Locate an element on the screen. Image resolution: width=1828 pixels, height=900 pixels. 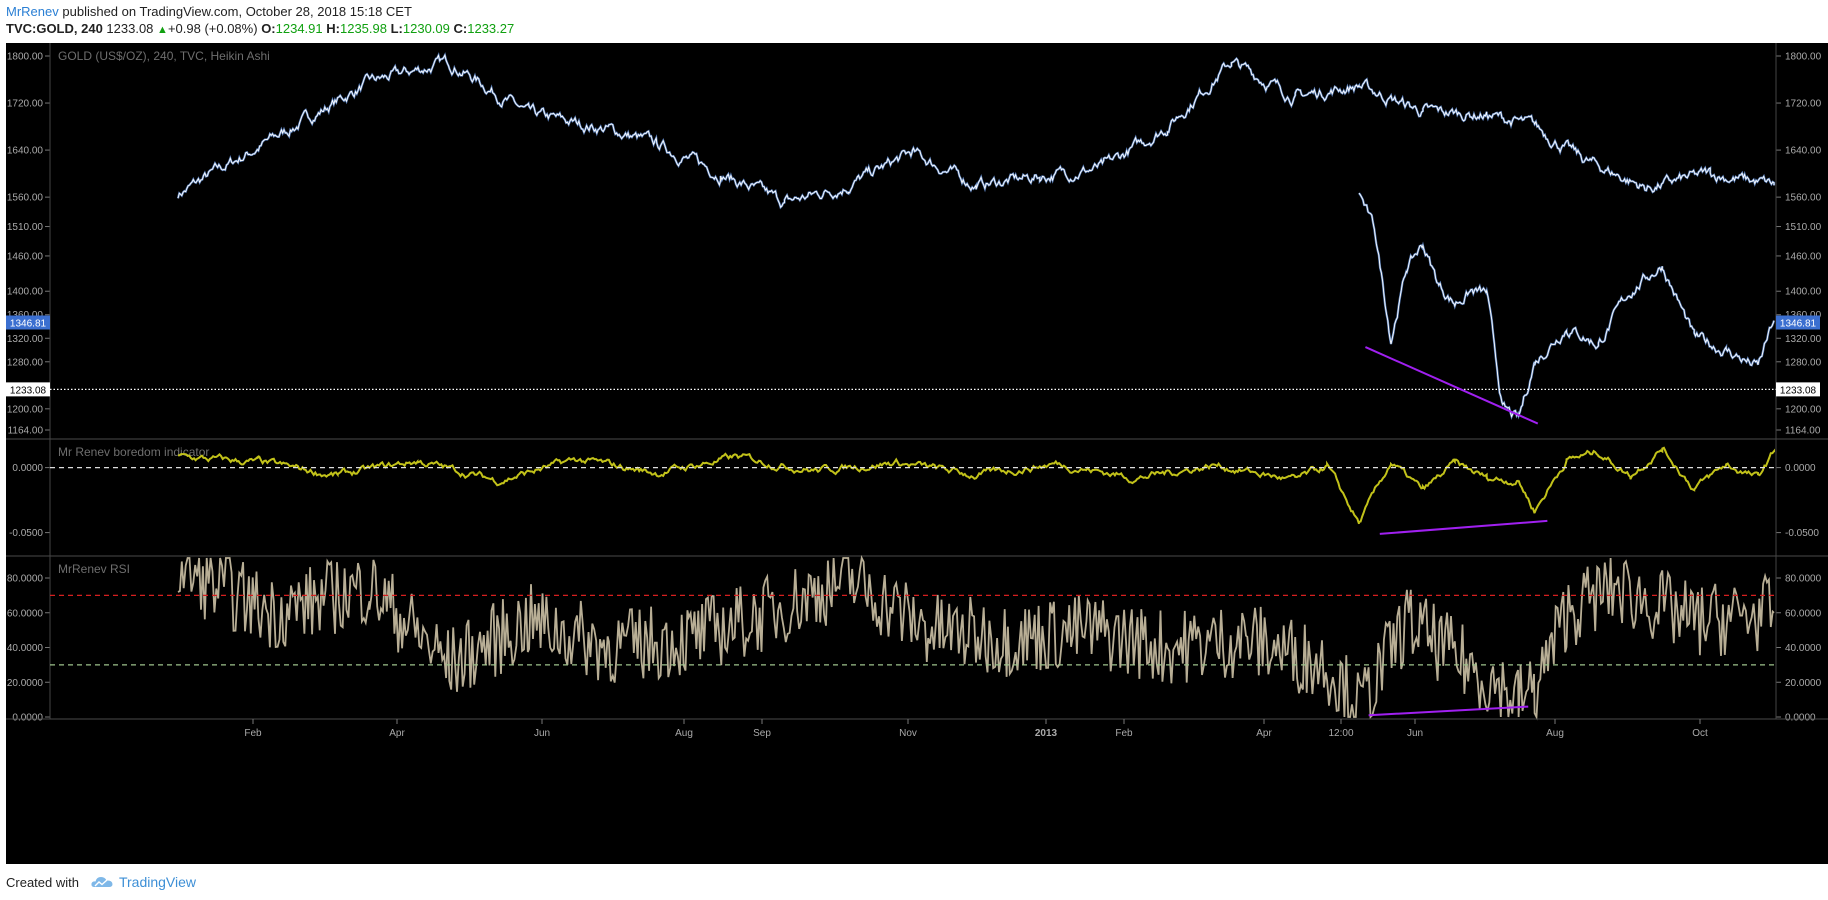
x-tick-label: 12:00 is located at coordinates (1340, 733).